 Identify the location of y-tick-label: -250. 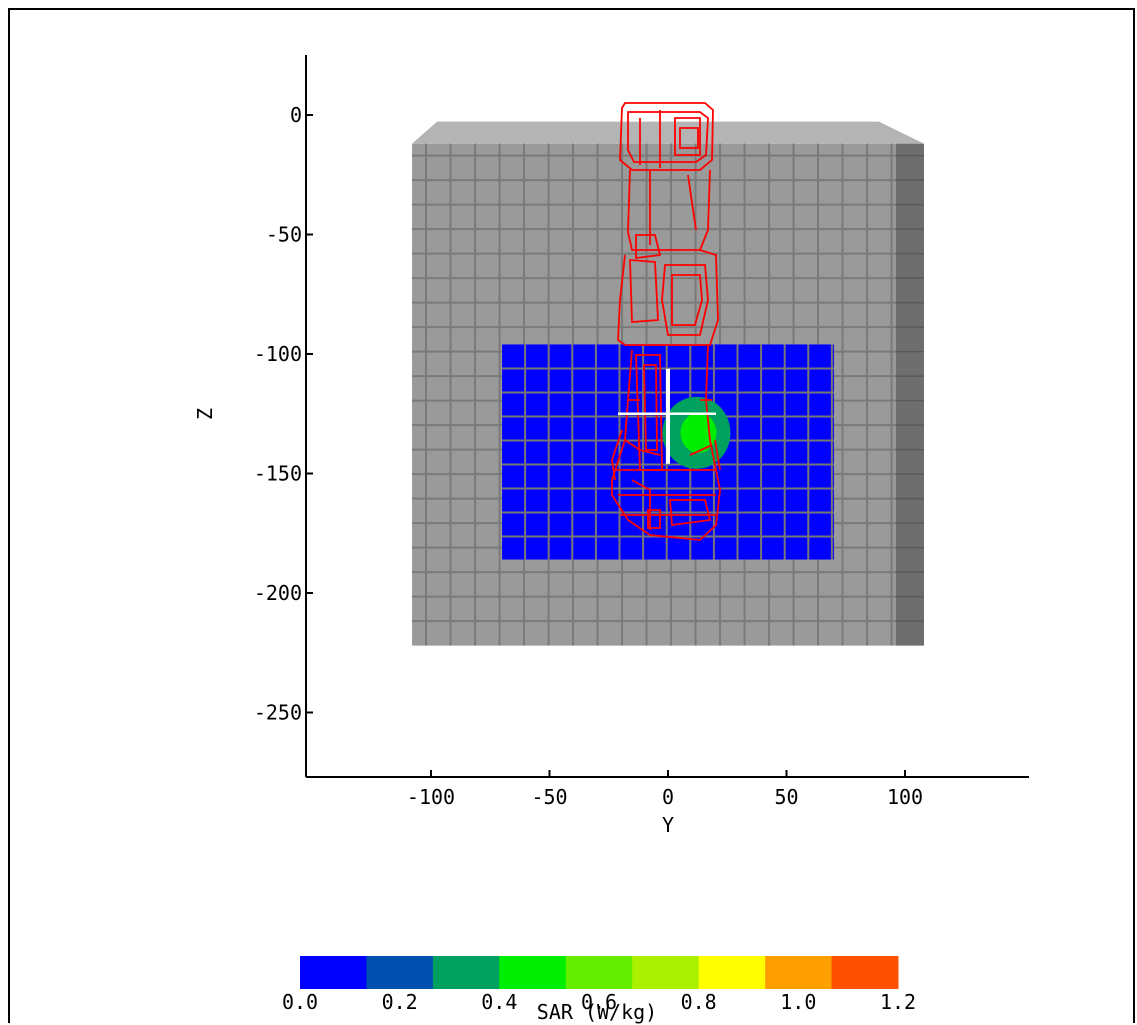
(278, 713).